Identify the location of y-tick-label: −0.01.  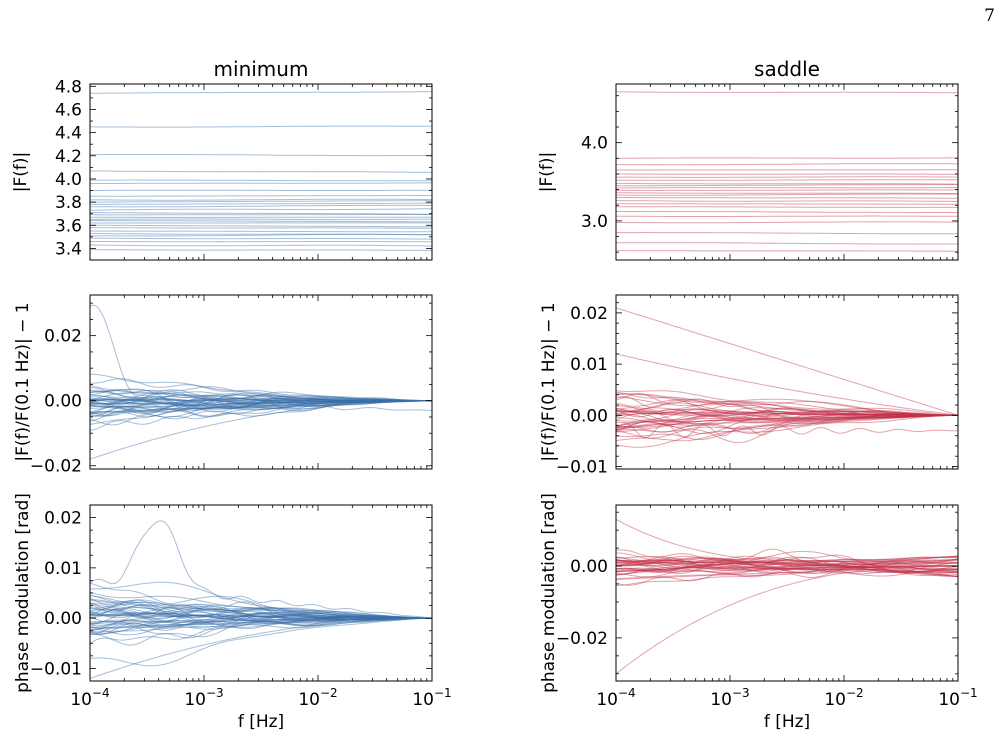
(56, 669).